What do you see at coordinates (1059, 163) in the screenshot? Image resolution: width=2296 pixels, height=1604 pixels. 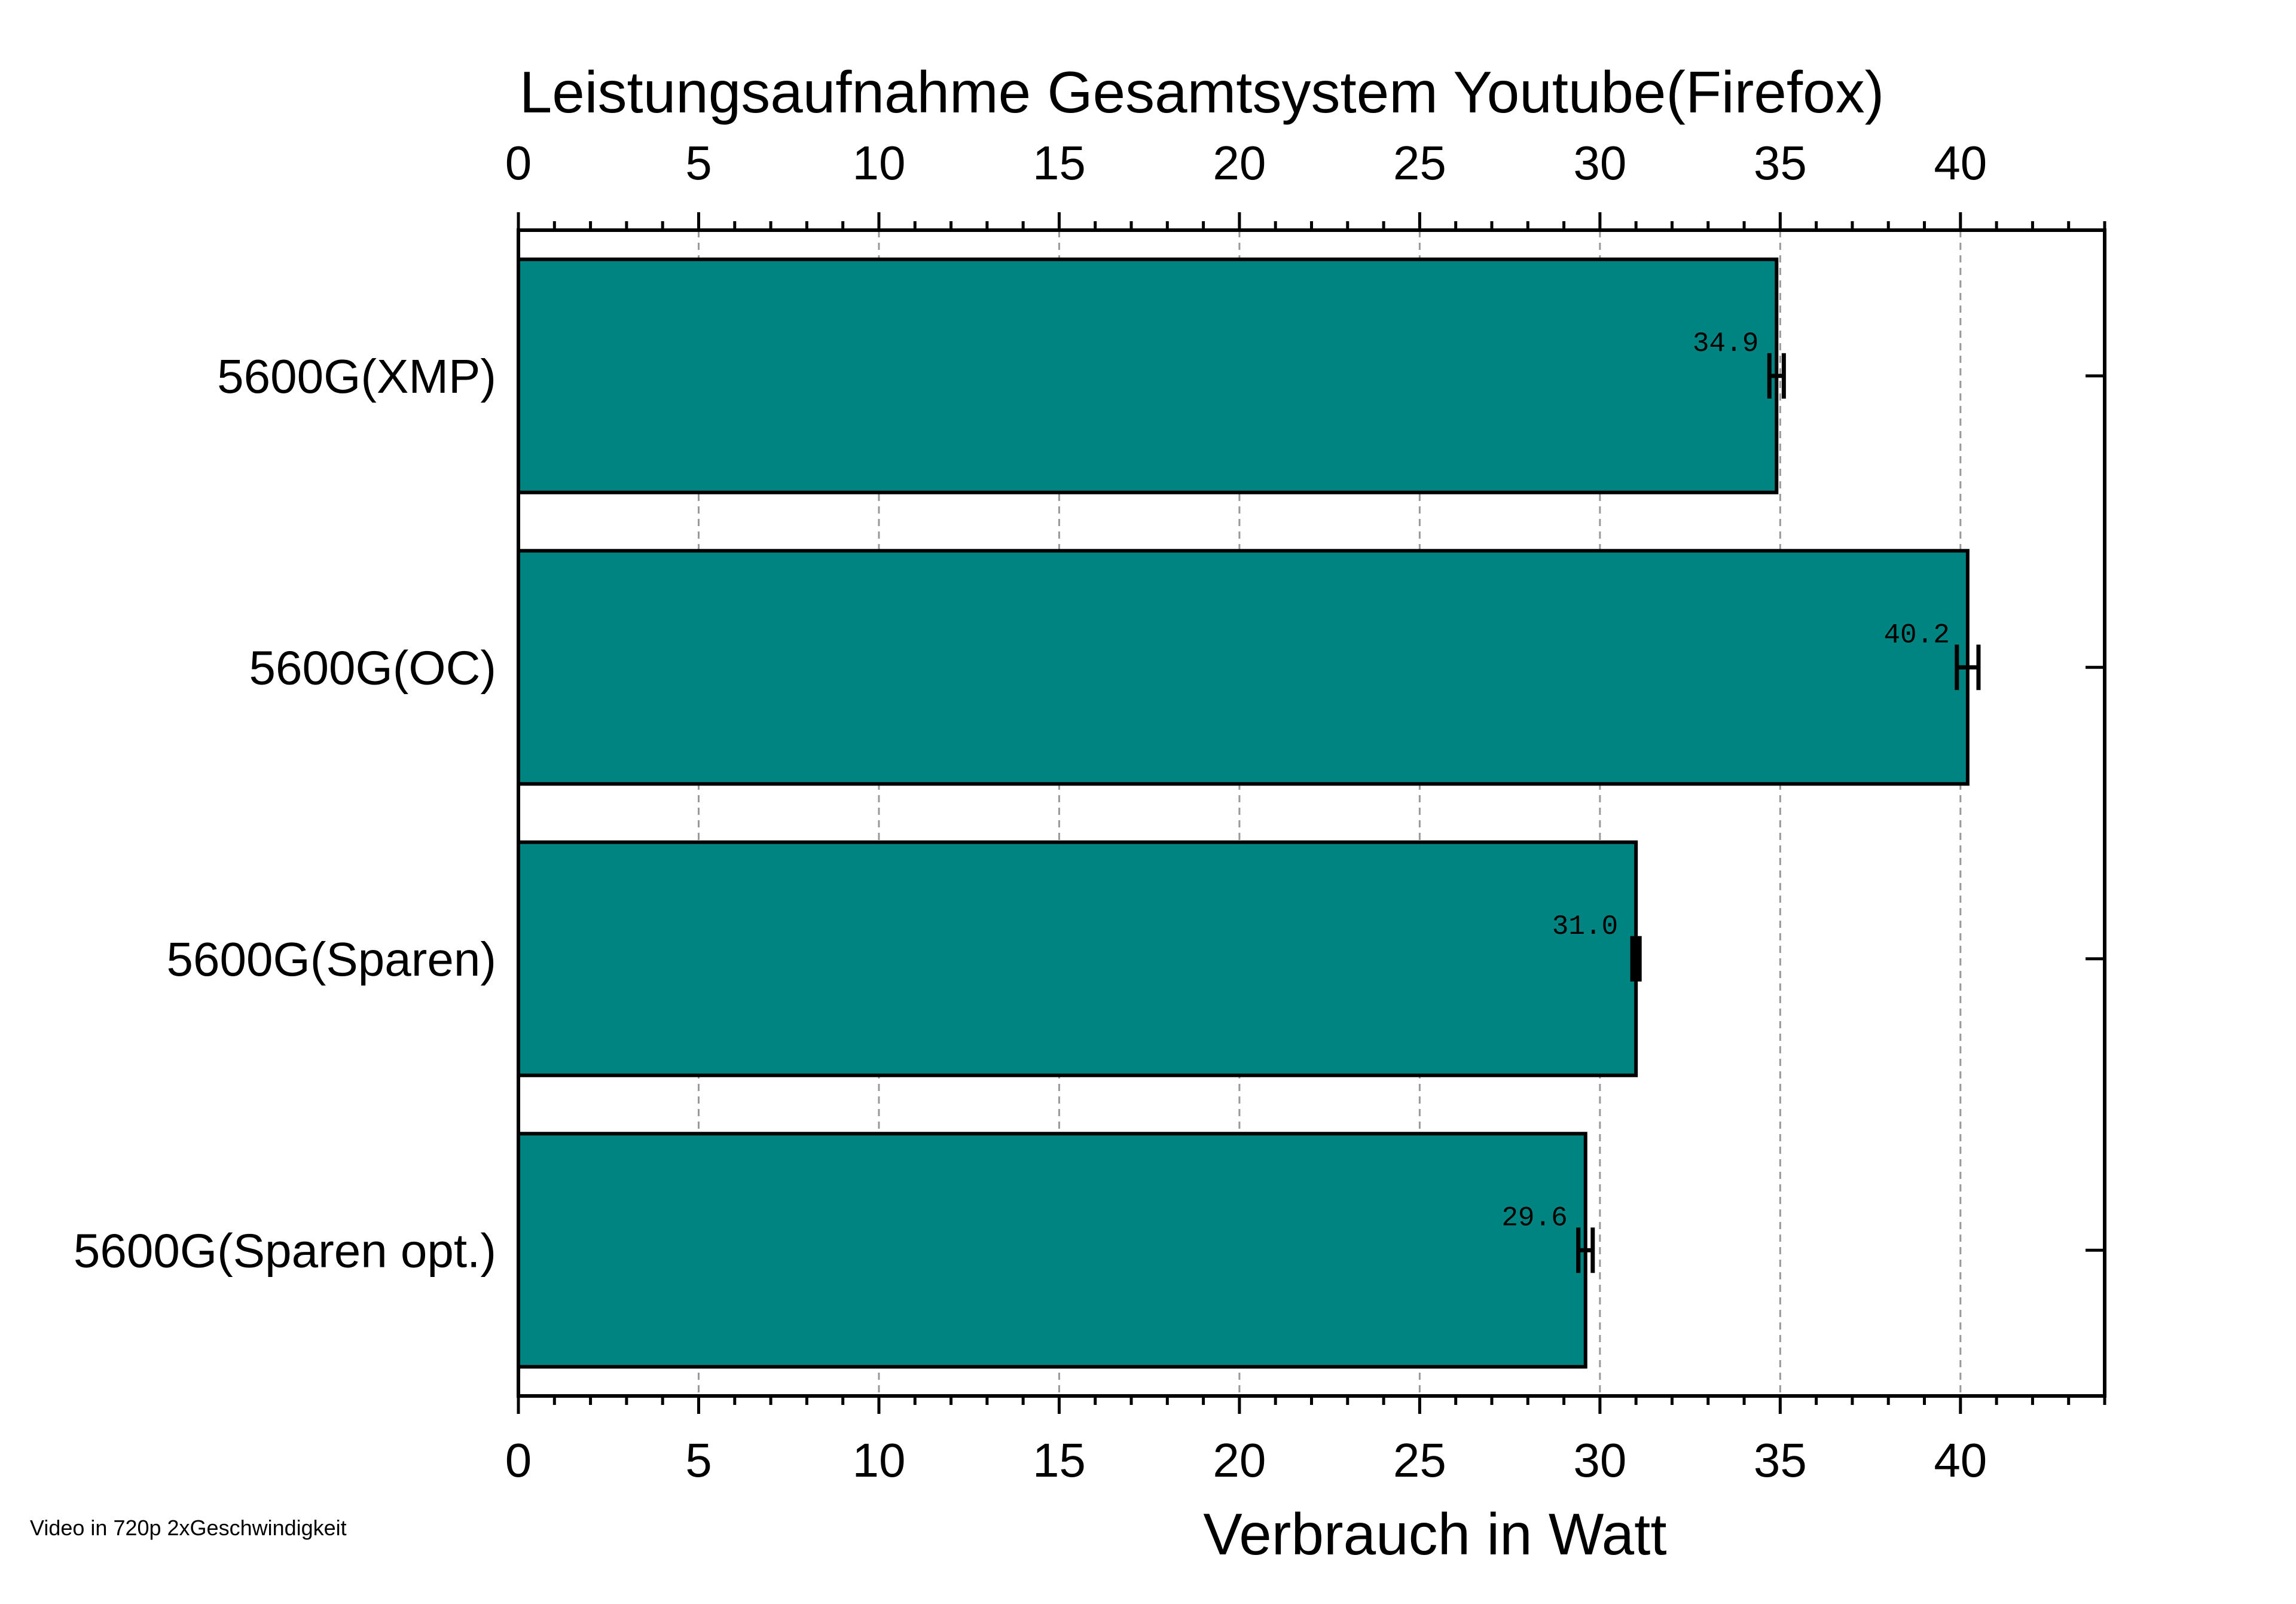 I see `x-tick-label-top: 15` at bounding box center [1059, 163].